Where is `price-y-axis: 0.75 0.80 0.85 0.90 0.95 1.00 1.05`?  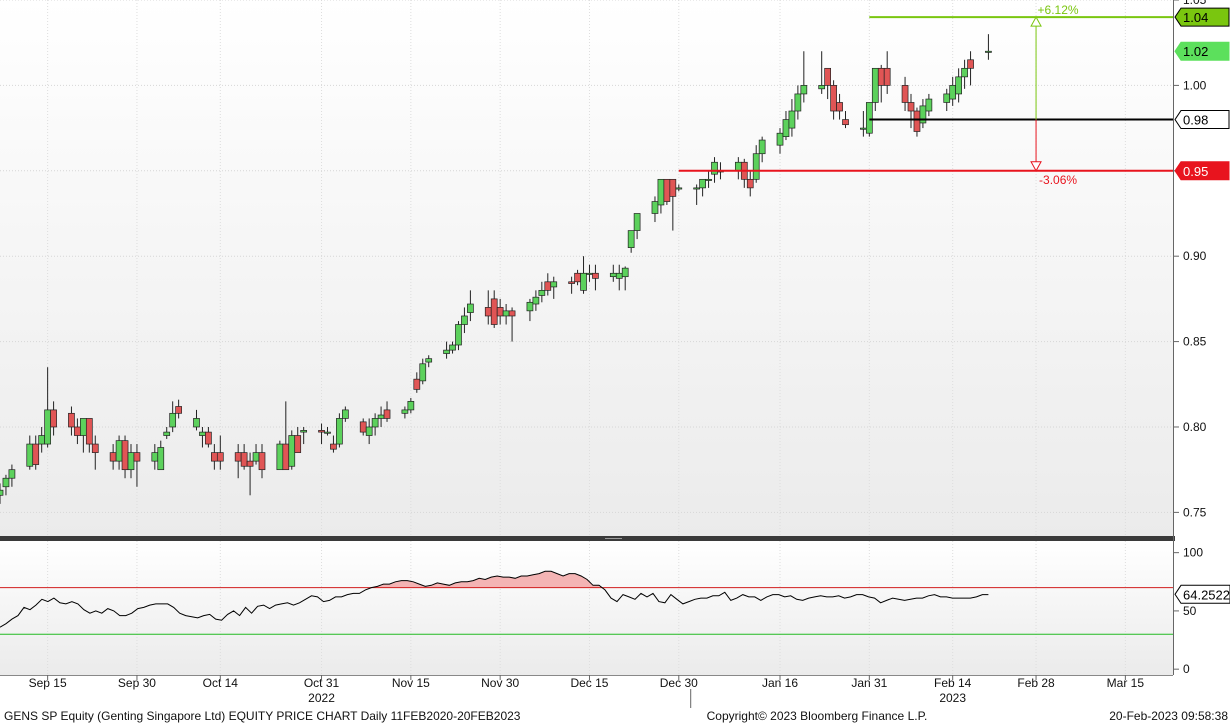
price-y-axis: 0.75 0.80 0.85 0.90 0.95 1.00 1.05 is located at coordinates (1190, 259).